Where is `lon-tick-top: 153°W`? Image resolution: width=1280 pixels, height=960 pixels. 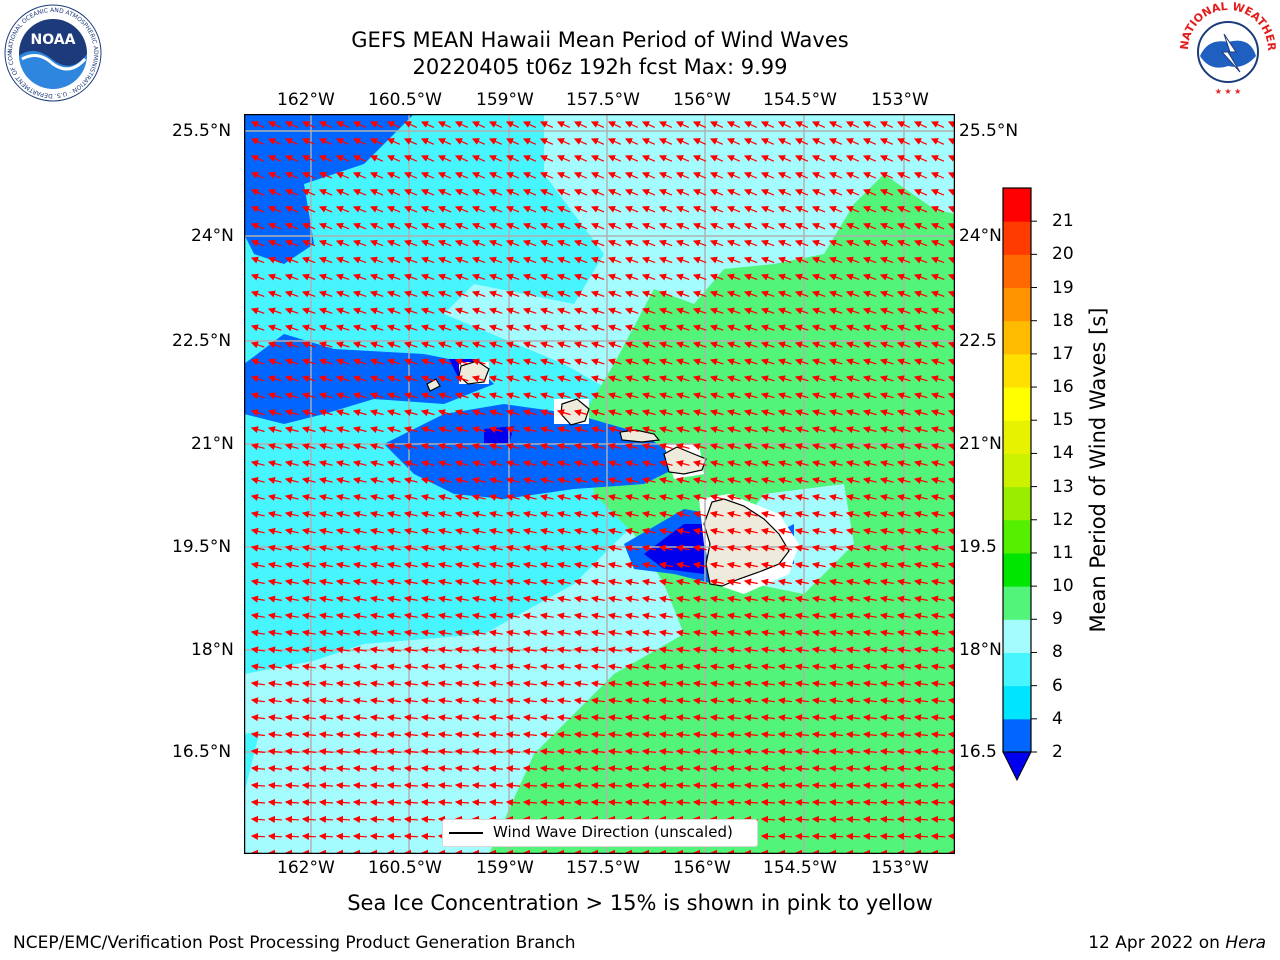
lon-tick-top: 153°W is located at coordinates (900, 100).